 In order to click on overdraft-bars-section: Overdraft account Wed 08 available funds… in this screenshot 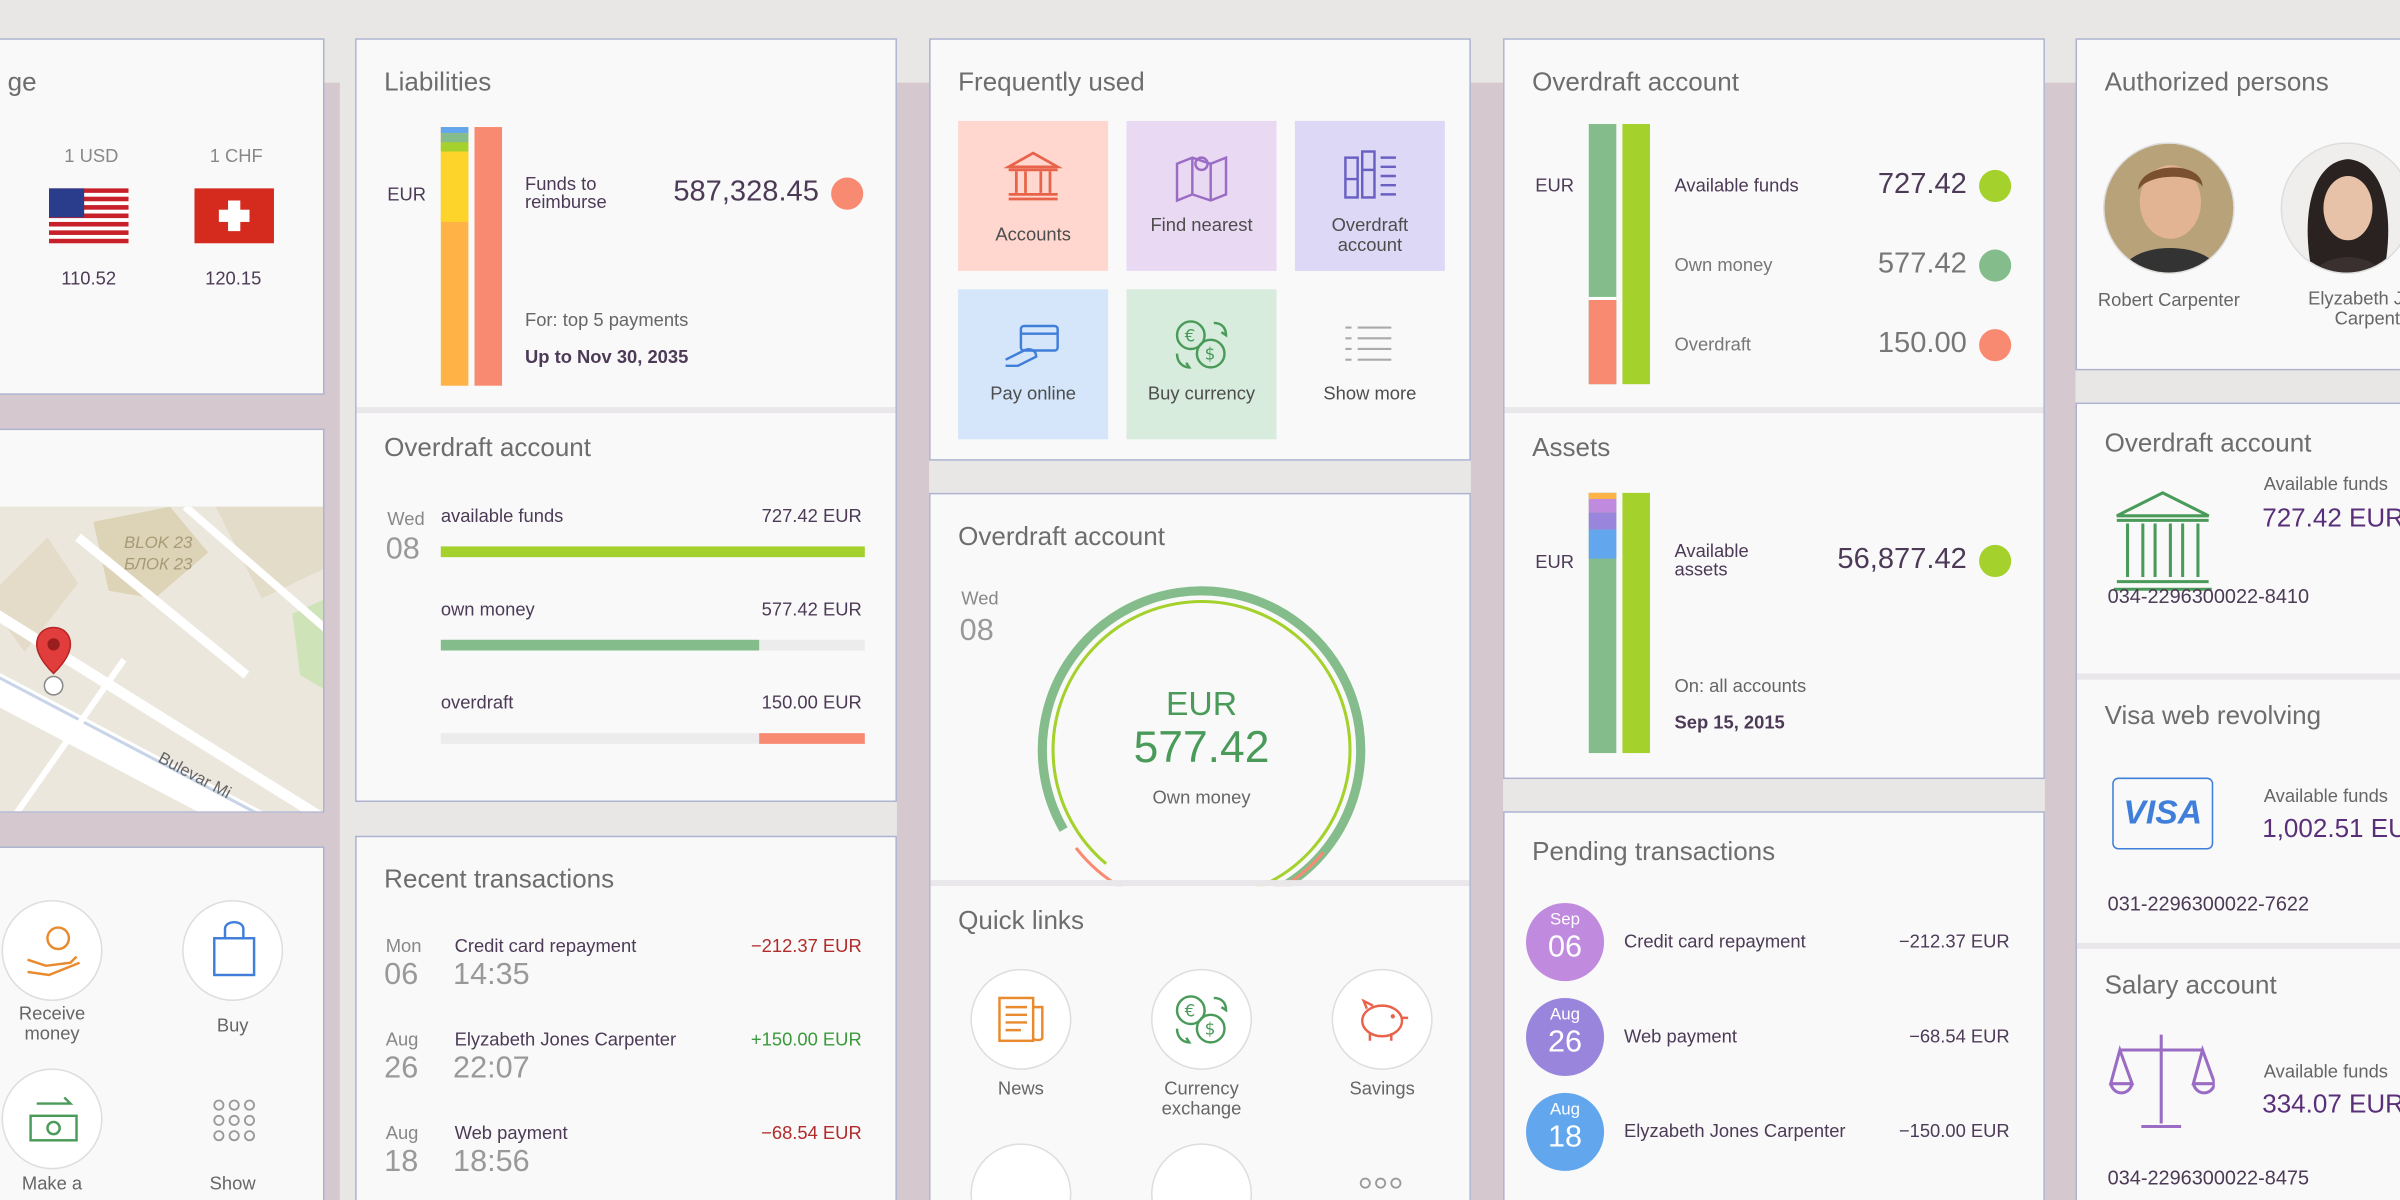, I will do `click(626, 607)`.